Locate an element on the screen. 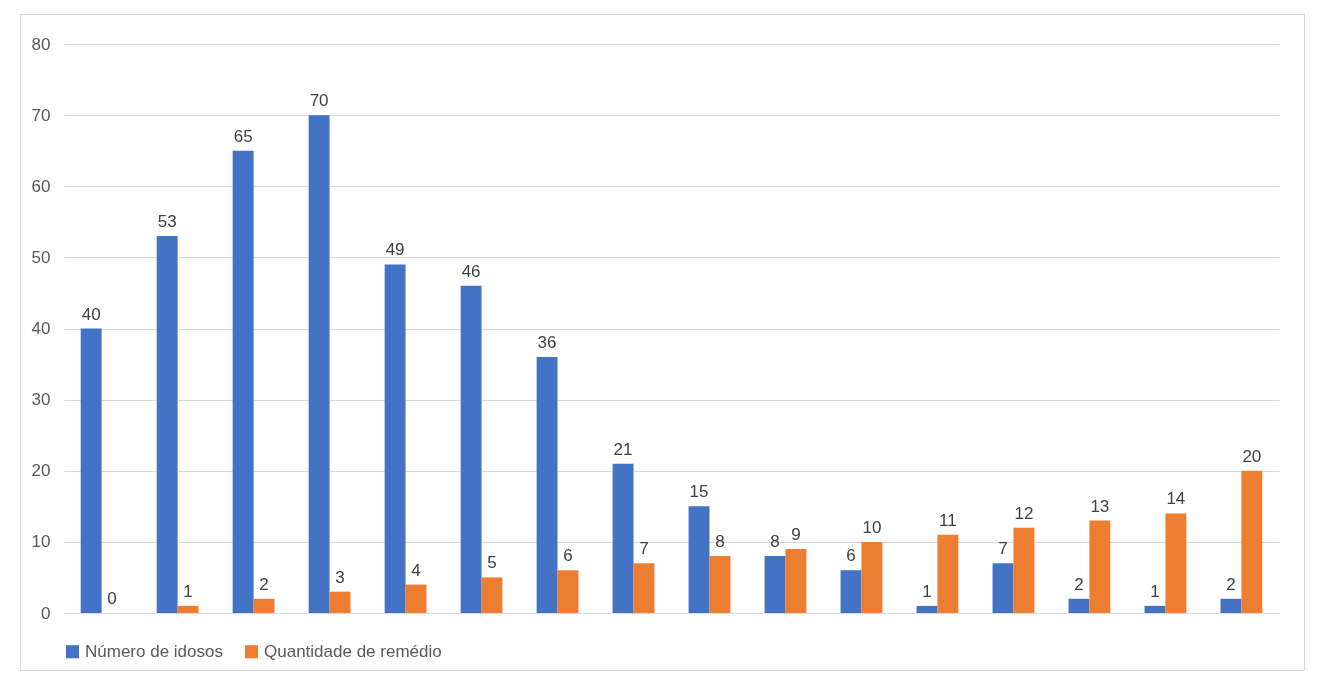 Image resolution: width=1320 pixels, height=688 pixels. data-label: 4 is located at coordinates (416, 570).